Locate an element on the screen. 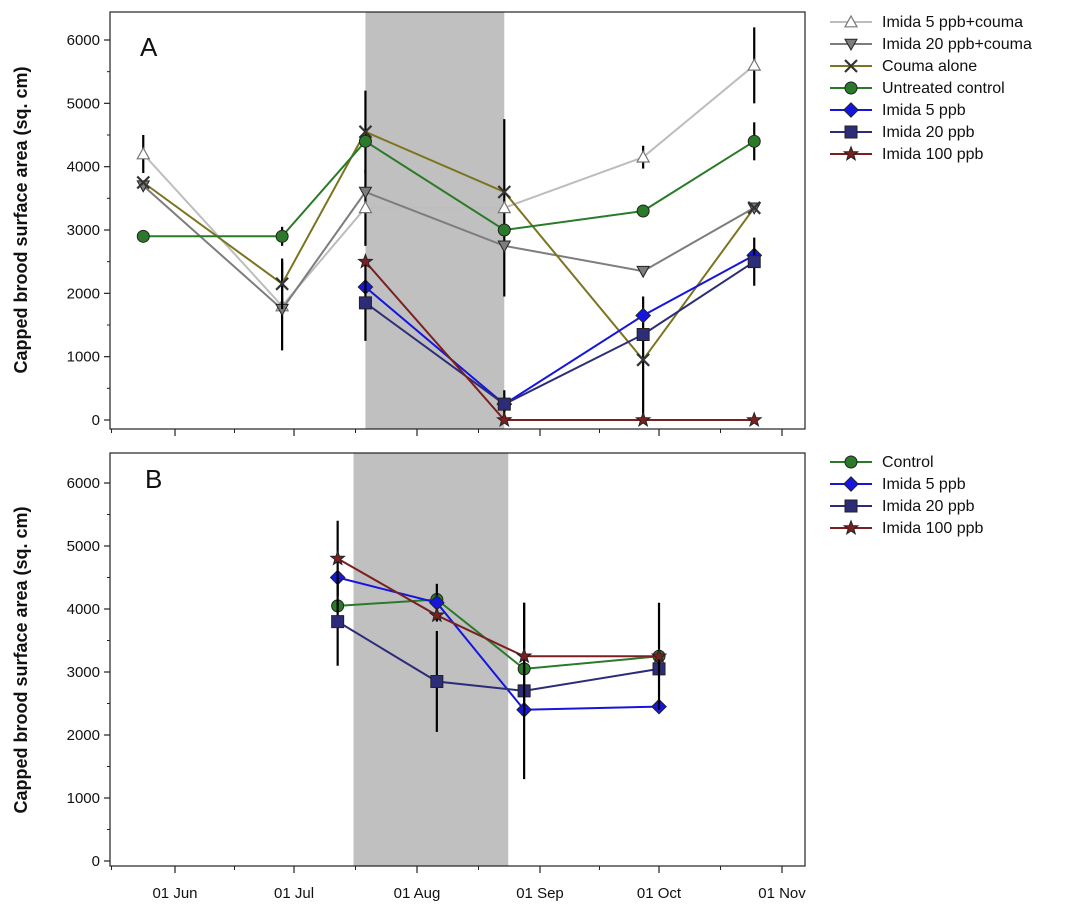 This screenshot has height=905, width=1068. legend-label: Control is located at coordinates (908, 462).